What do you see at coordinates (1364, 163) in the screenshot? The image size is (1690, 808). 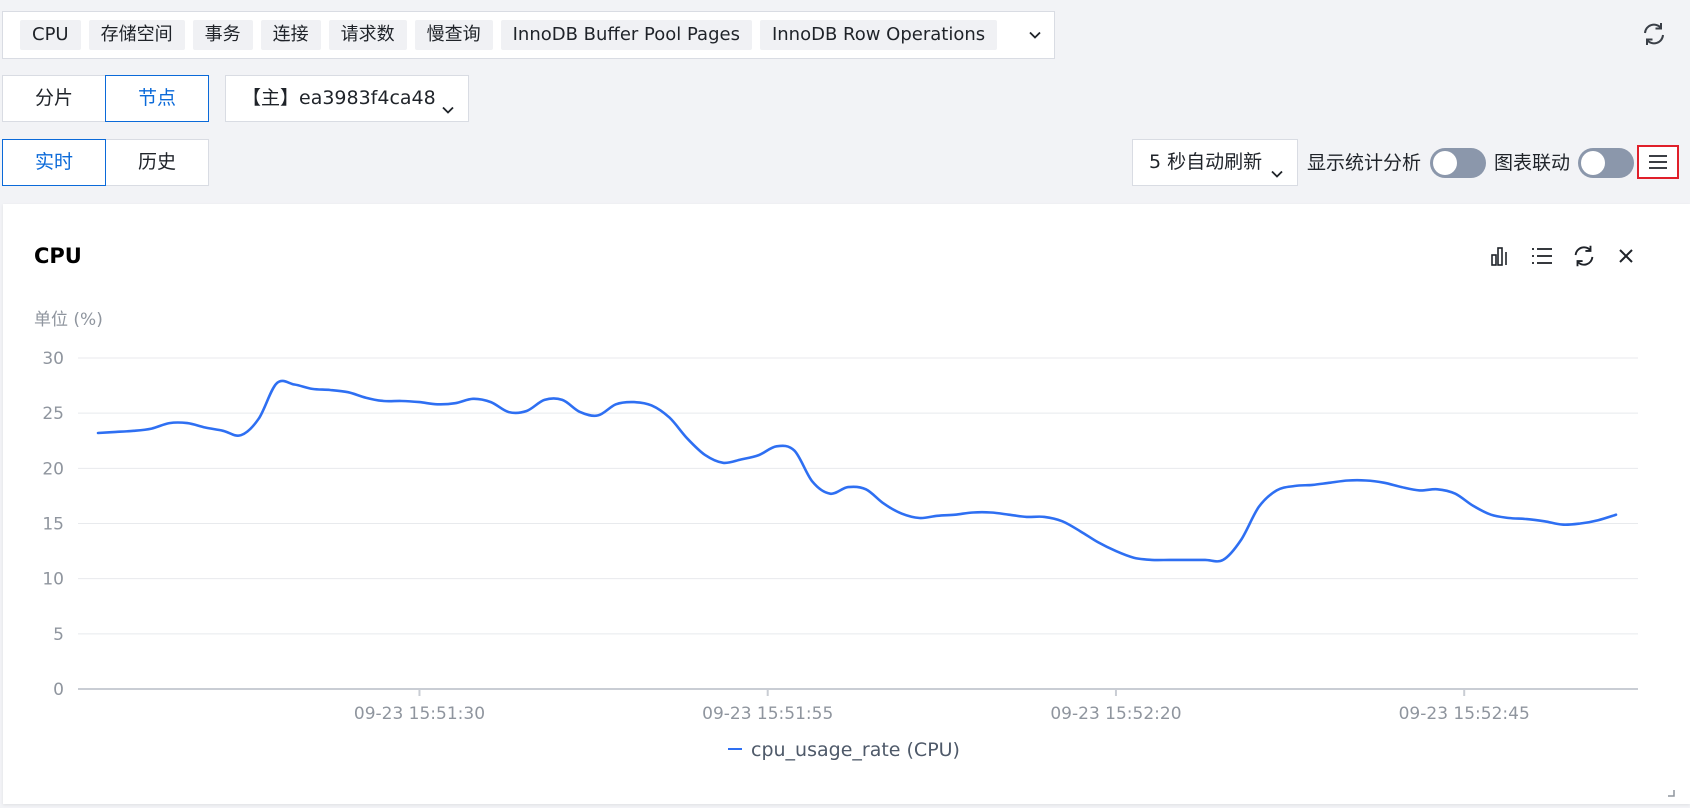 I see `stats-toggle-label: 显示统计分析` at bounding box center [1364, 163].